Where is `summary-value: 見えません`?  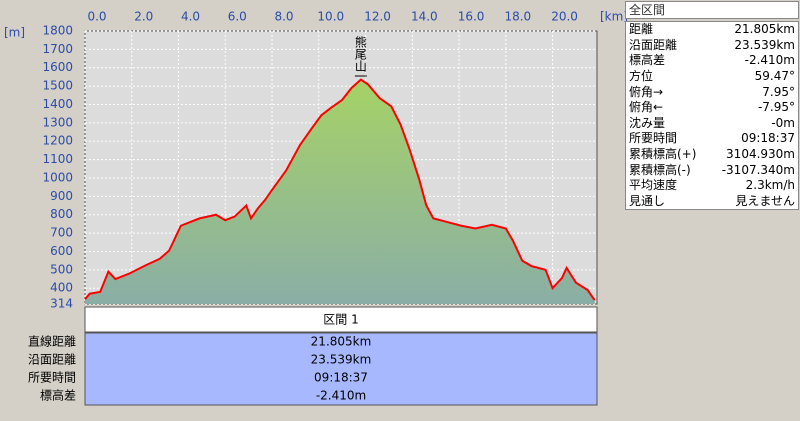 summary-value: 見えません is located at coordinates (765, 200).